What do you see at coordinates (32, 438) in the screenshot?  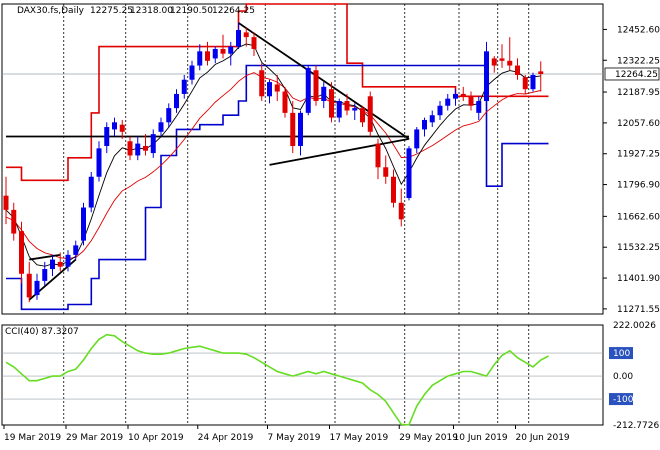 I see `date-label: 19 Mar 2019` at bounding box center [32, 438].